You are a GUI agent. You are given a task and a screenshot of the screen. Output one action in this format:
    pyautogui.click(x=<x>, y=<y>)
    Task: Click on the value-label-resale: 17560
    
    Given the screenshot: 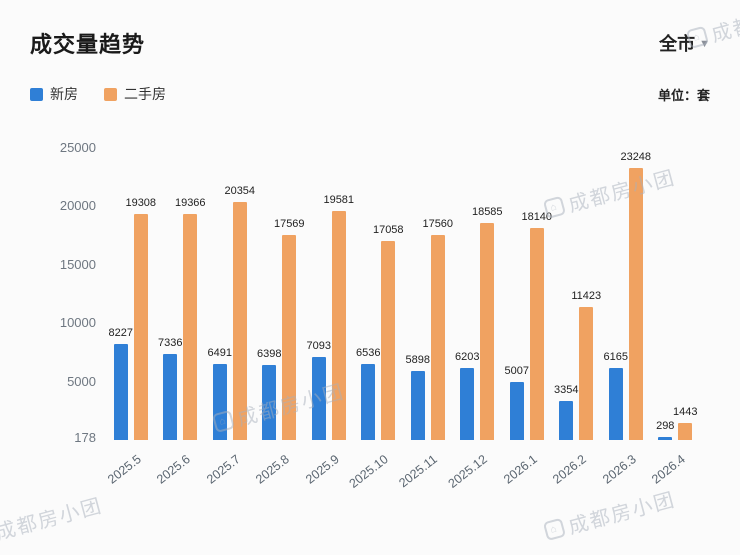 What is the action you would take?
    pyautogui.click(x=438, y=224)
    